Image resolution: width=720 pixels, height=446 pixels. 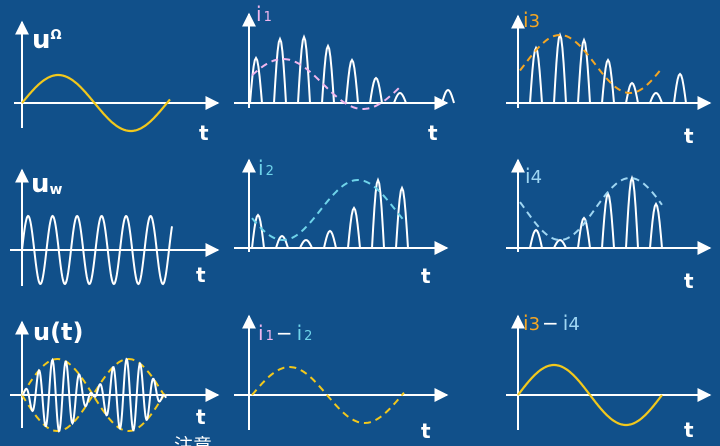 I want to click on panel-u-w: uw t, so click(x=115, y=227).